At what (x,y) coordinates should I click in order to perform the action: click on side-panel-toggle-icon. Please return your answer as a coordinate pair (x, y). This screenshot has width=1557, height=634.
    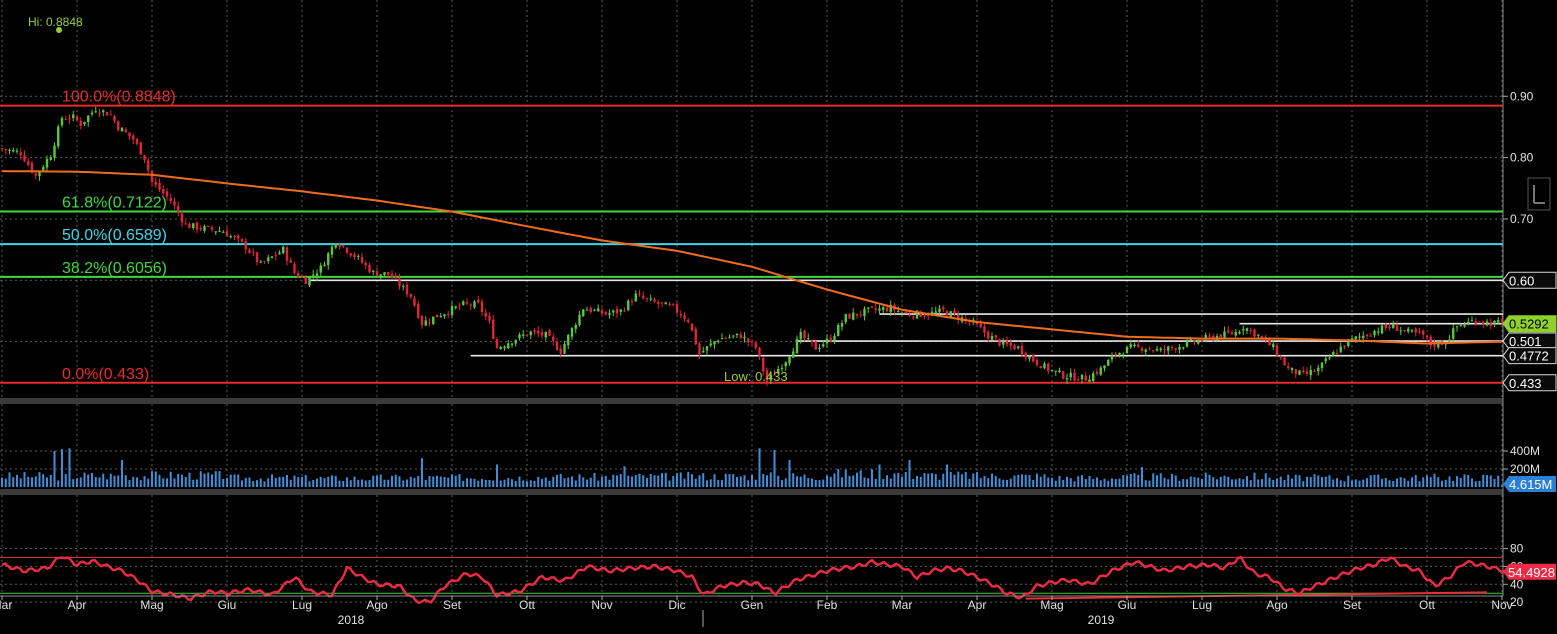
    Looking at the image, I should click on (1539, 194).